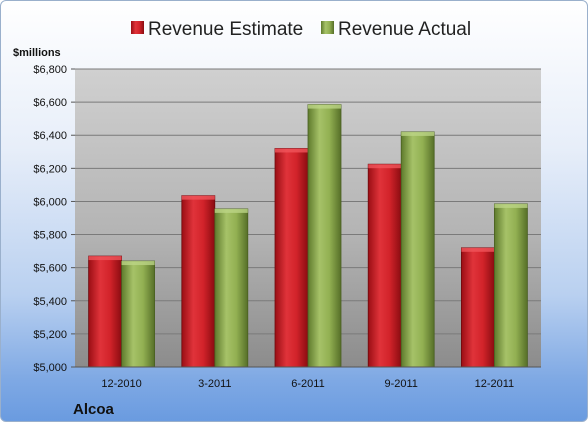  What do you see at coordinates (510, 285) in the screenshot?
I see `bar-actual-12-2011` at bounding box center [510, 285].